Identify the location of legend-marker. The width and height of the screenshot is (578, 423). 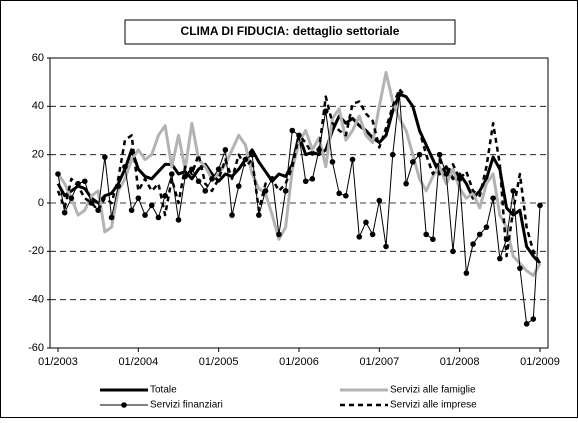
(124, 405).